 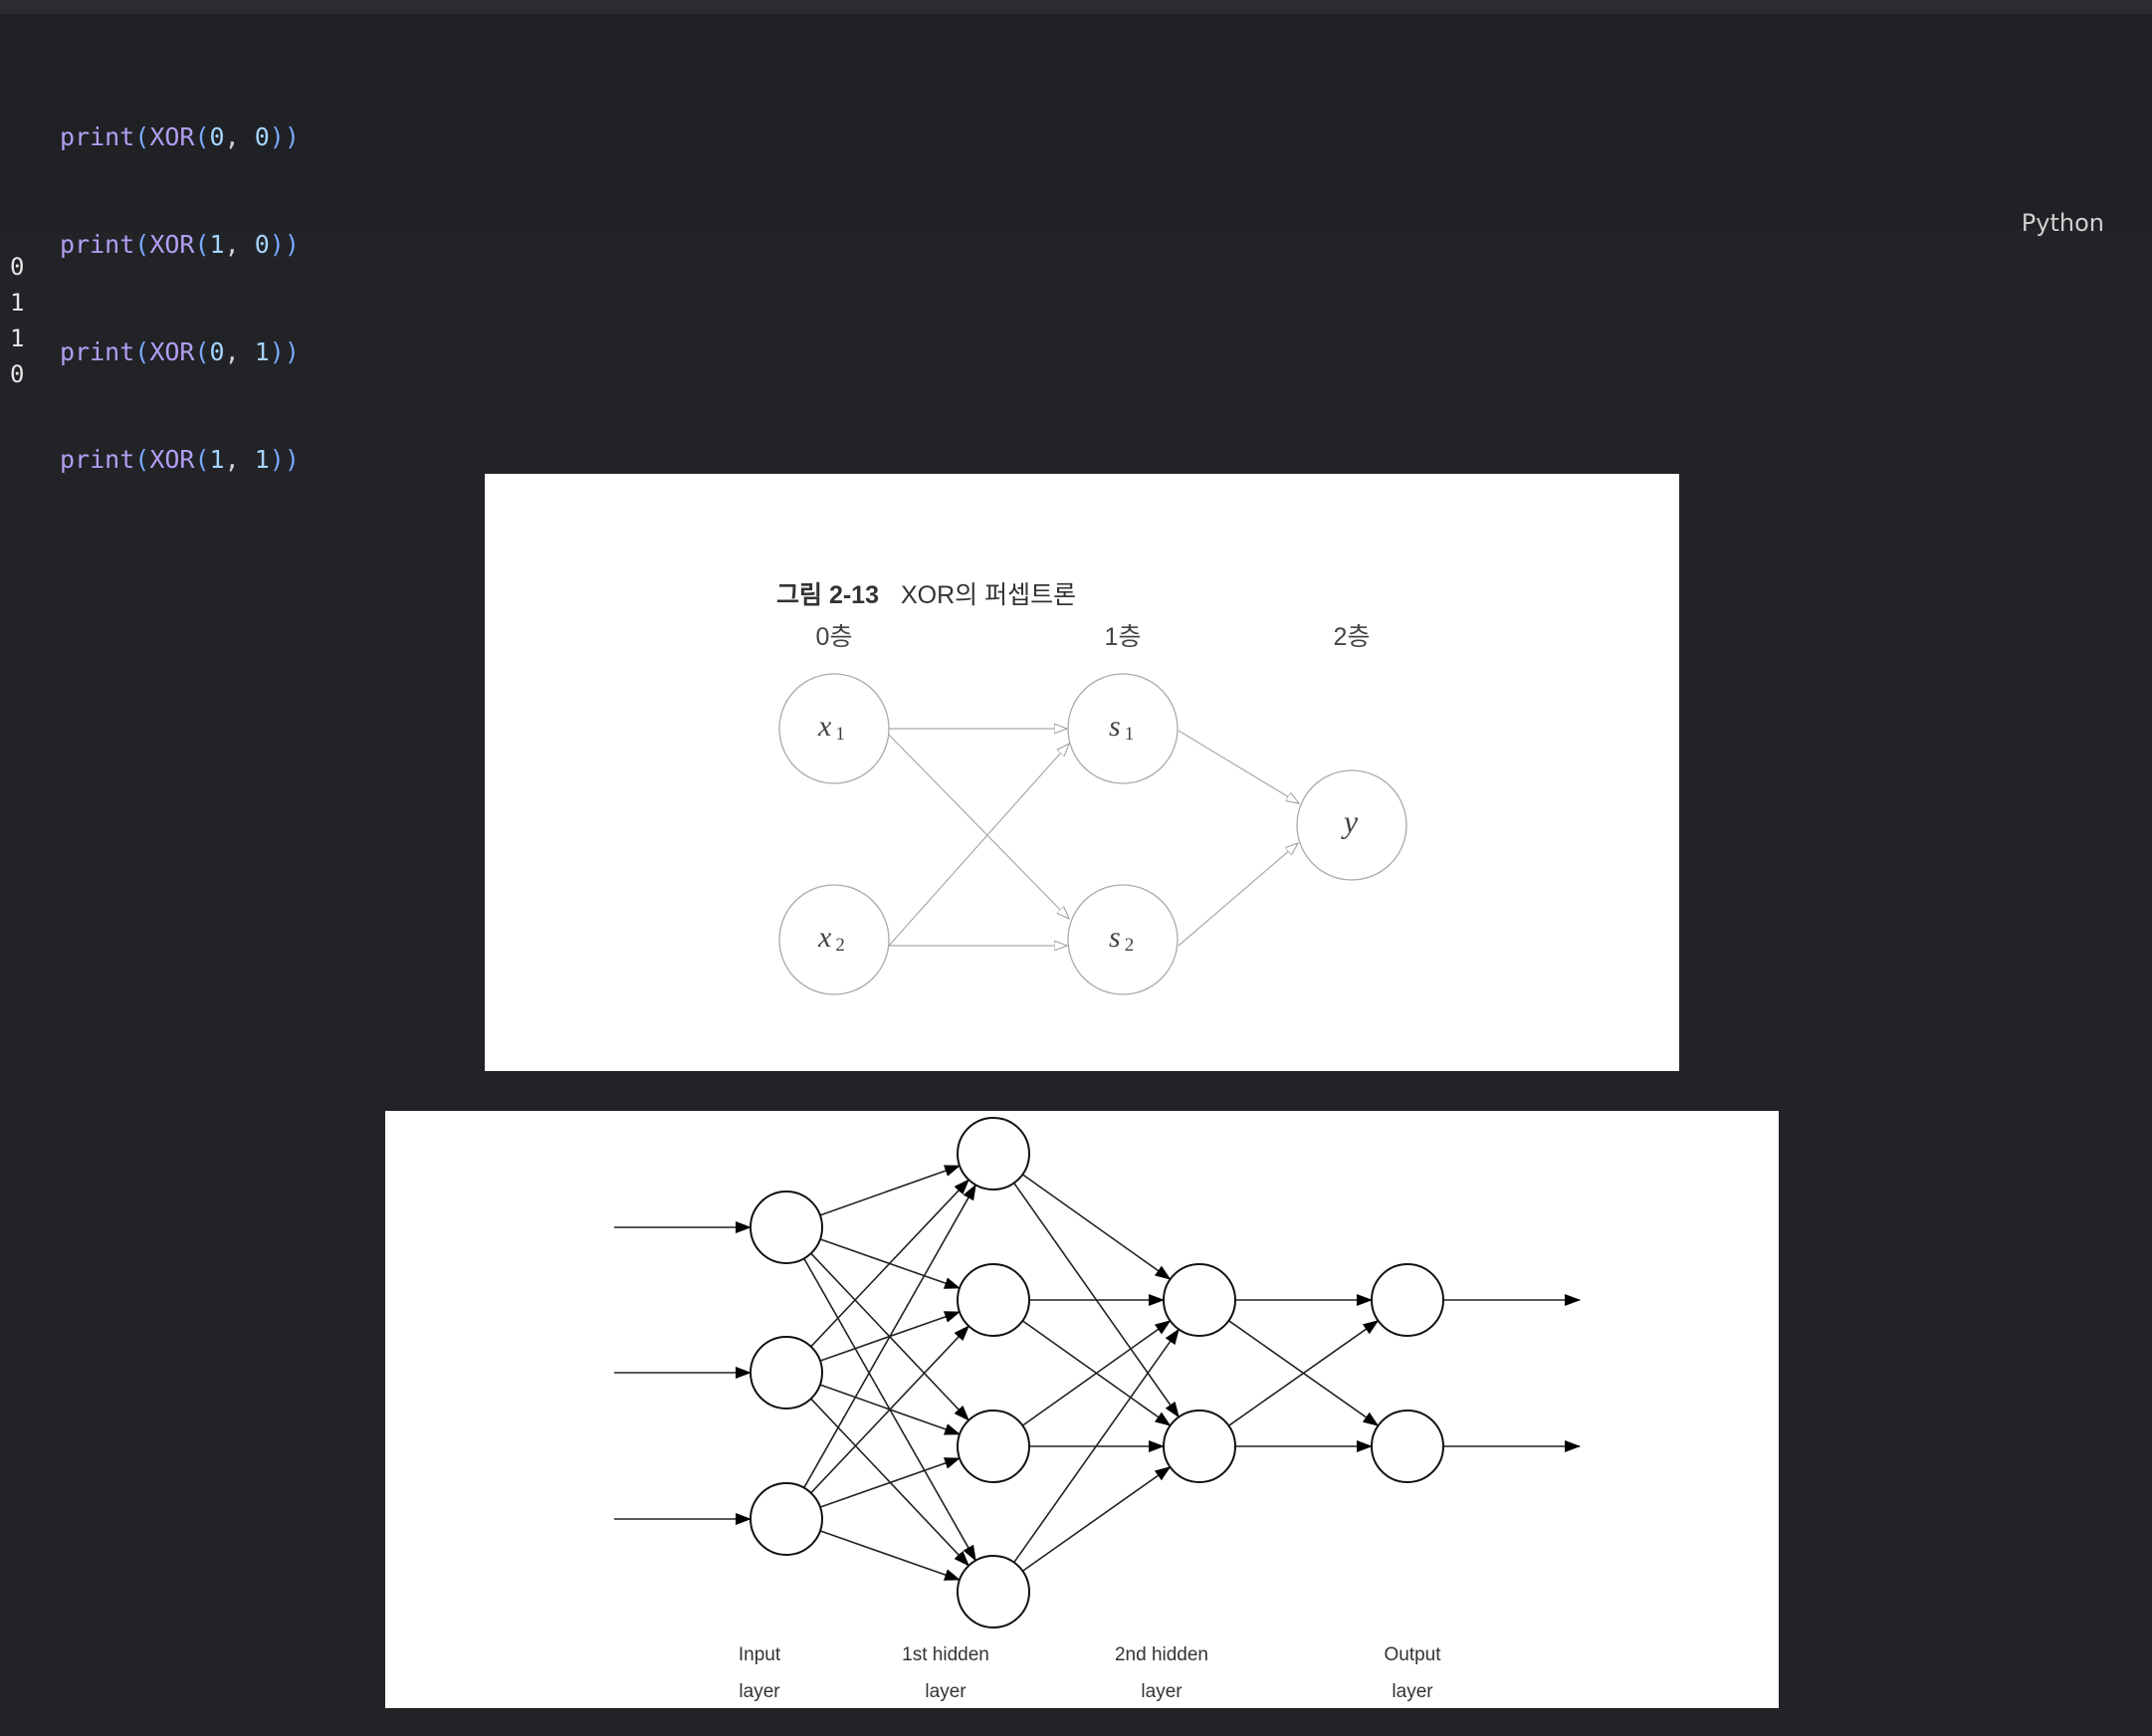 I want to click on figure-caption-text: XOR의 퍼셉트론, so click(x=989, y=595).